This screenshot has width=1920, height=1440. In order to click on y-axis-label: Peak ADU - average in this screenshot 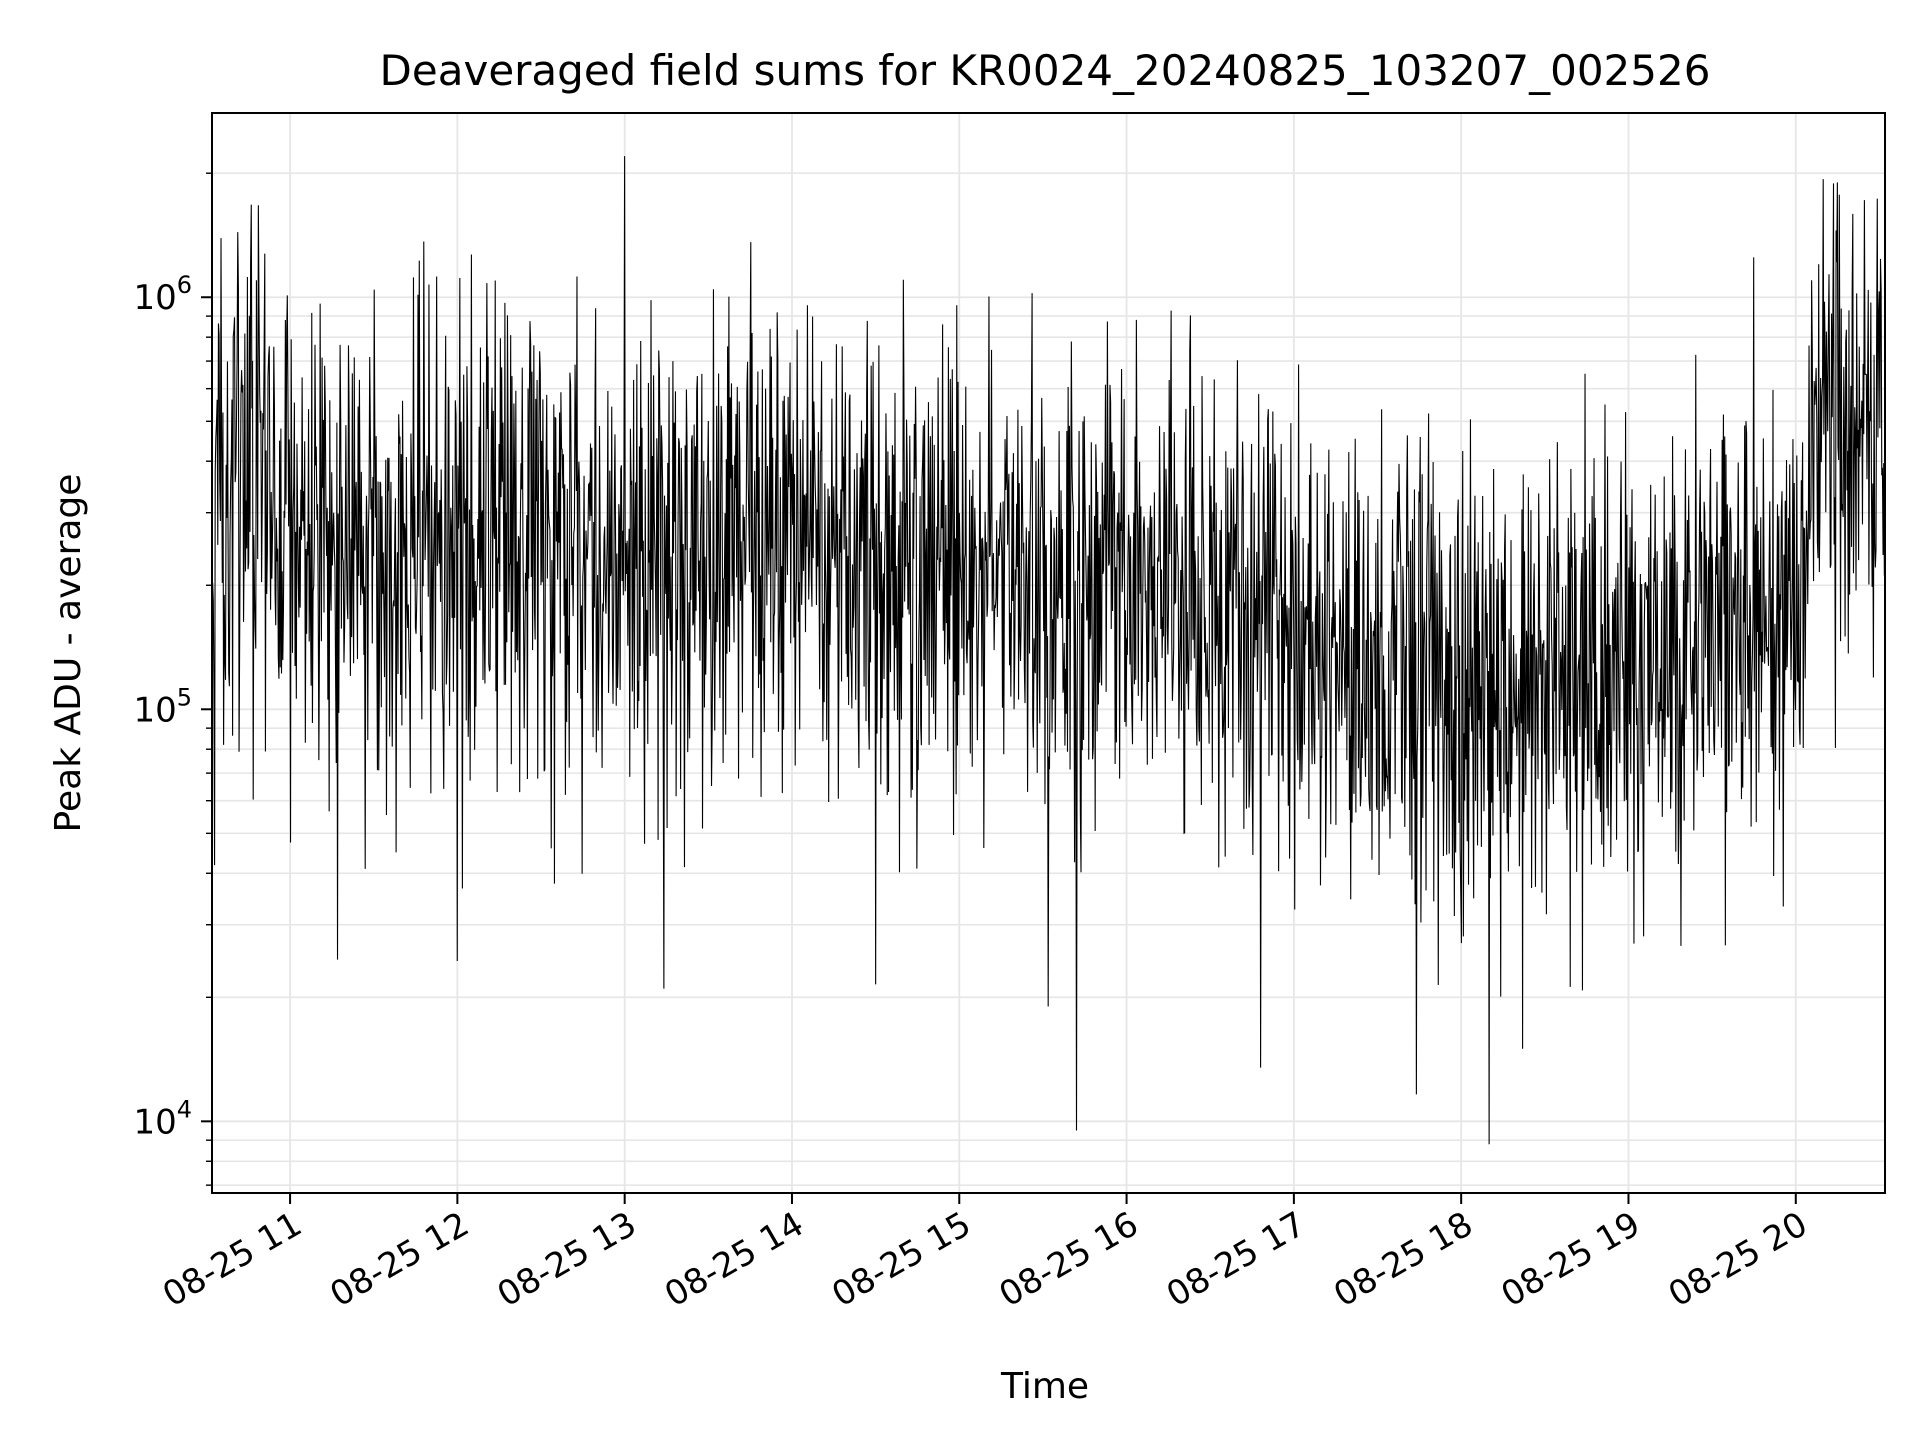, I will do `click(68, 653)`.